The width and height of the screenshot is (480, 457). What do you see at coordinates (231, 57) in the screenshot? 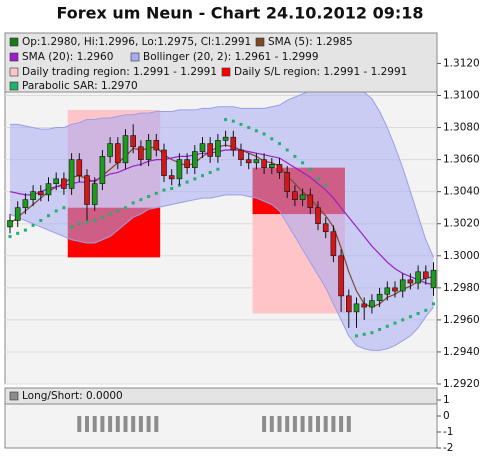
I see `legend-label: Bollinger (20, 2): 1.2961 - 1.2999` at bounding box center [231, 57].